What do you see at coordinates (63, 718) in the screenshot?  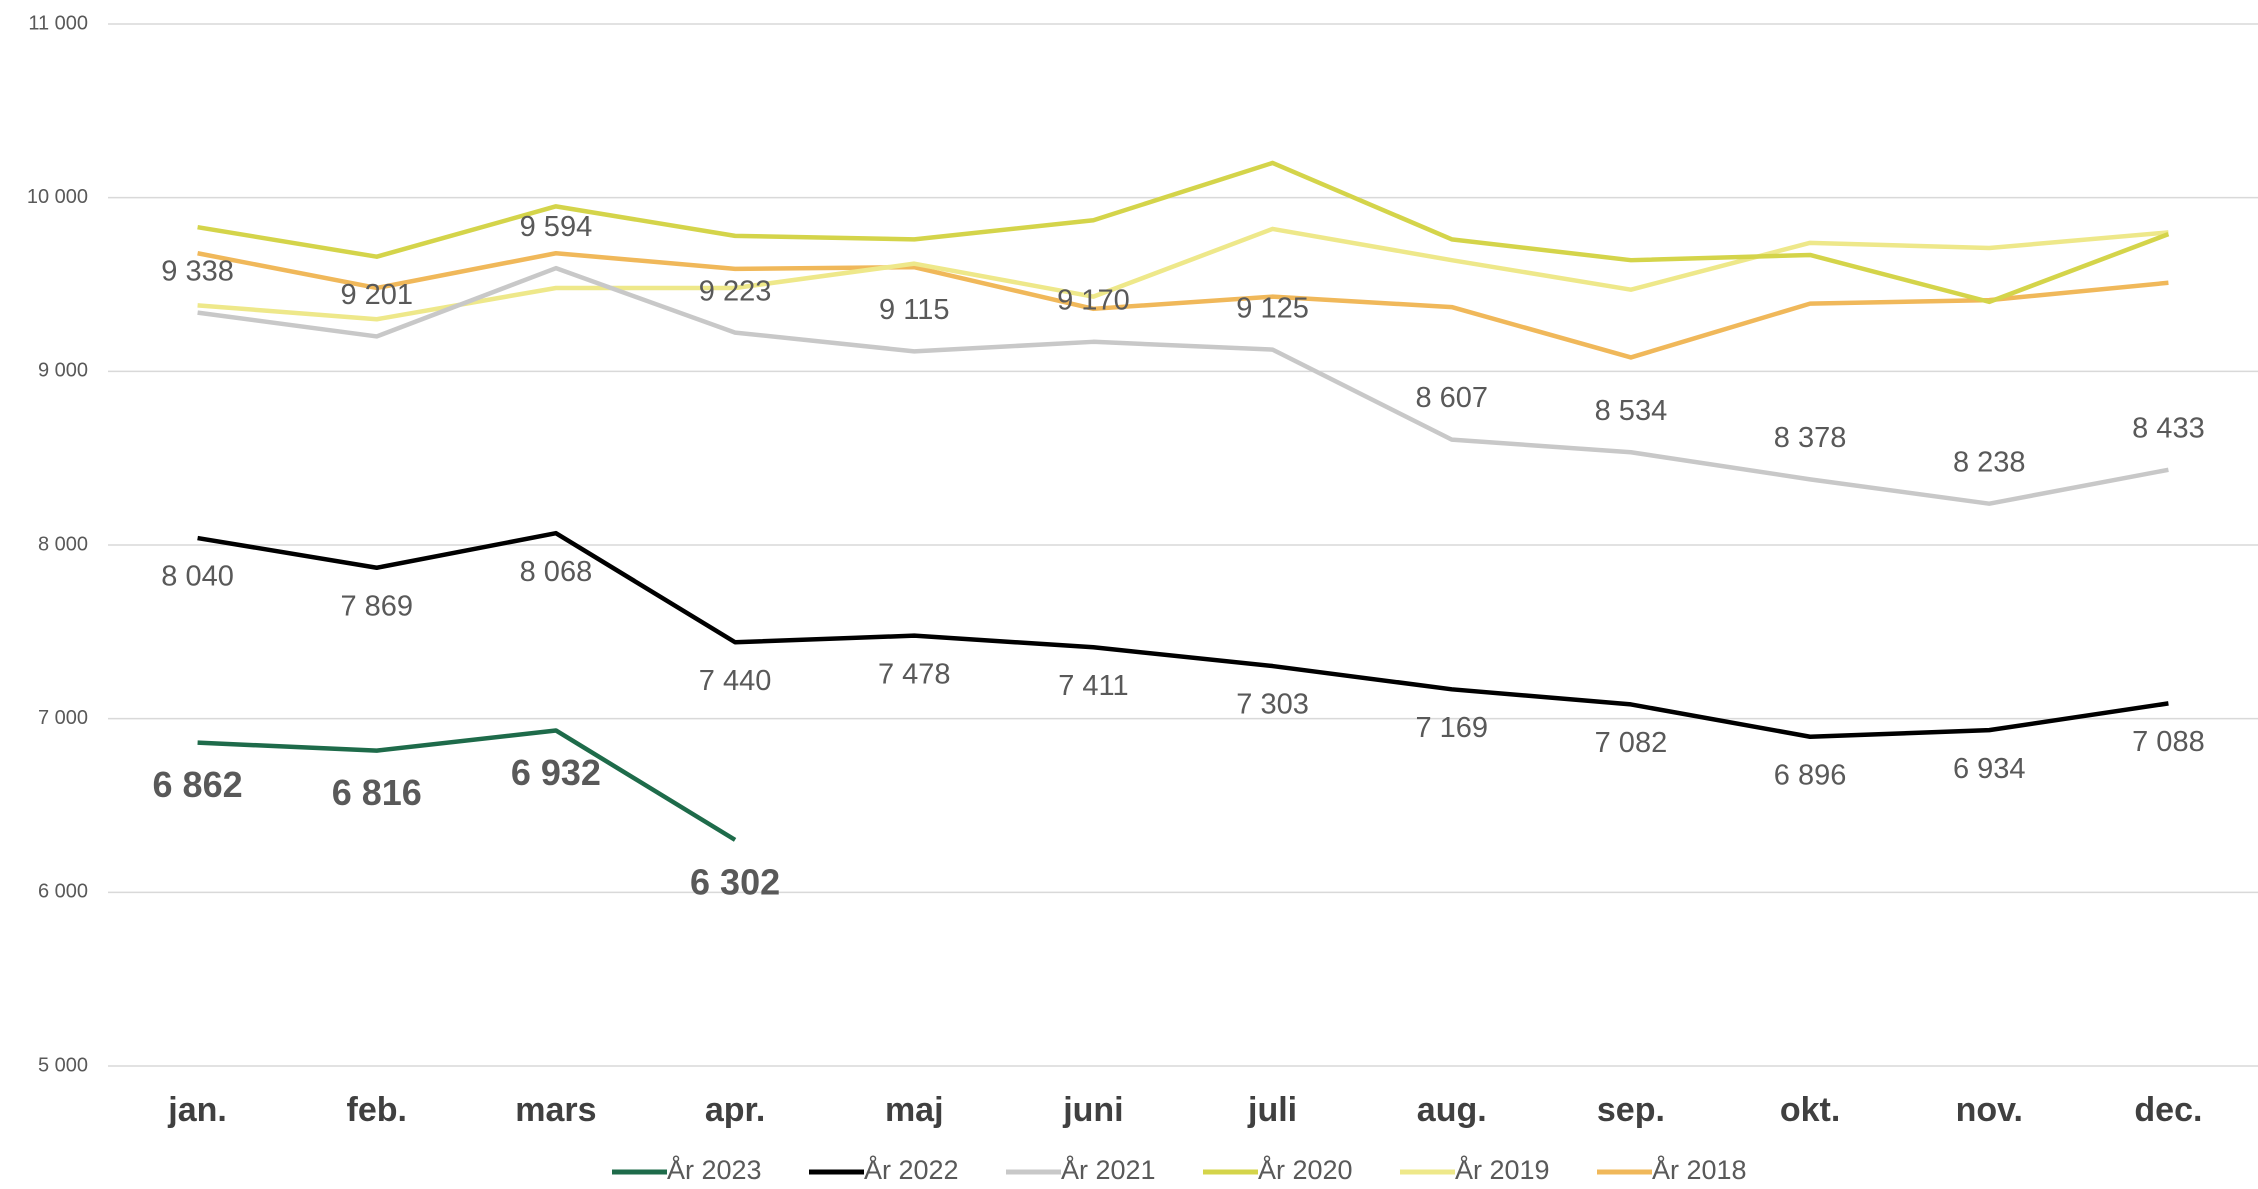 I see `y-tick-label: 7 000` at bounding box center [63, 718].